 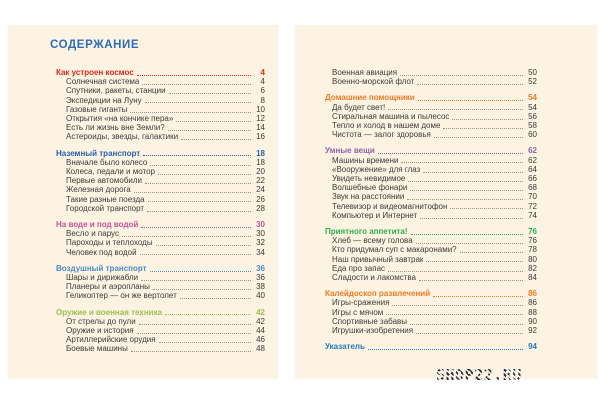 I want to click on toc-entry-row: Вначале было колесо 18, so click(x=165, y=162).